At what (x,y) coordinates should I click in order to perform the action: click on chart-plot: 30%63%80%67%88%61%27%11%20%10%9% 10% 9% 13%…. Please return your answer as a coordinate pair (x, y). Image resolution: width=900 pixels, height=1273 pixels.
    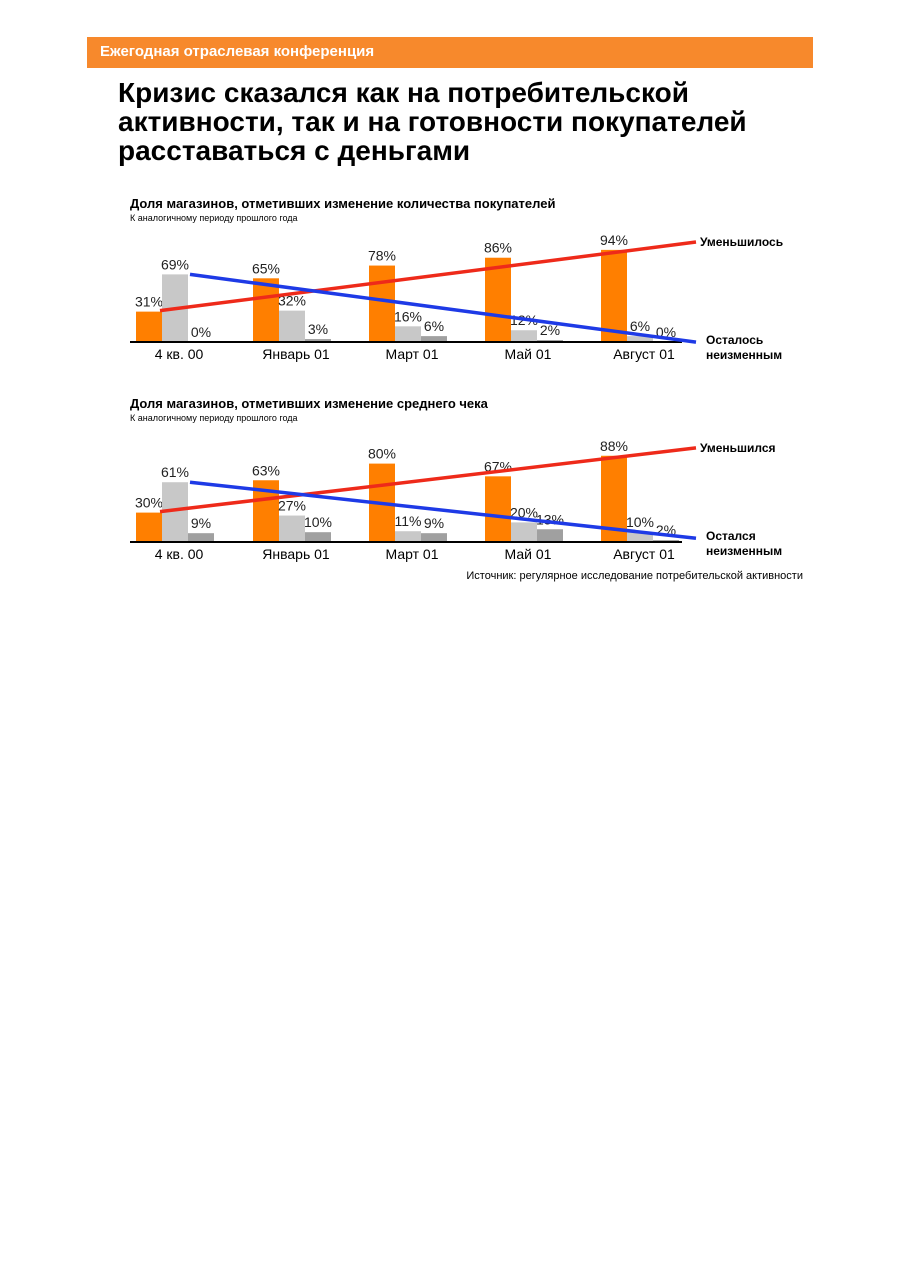
    Looking at the image, I should click on (456, 500).